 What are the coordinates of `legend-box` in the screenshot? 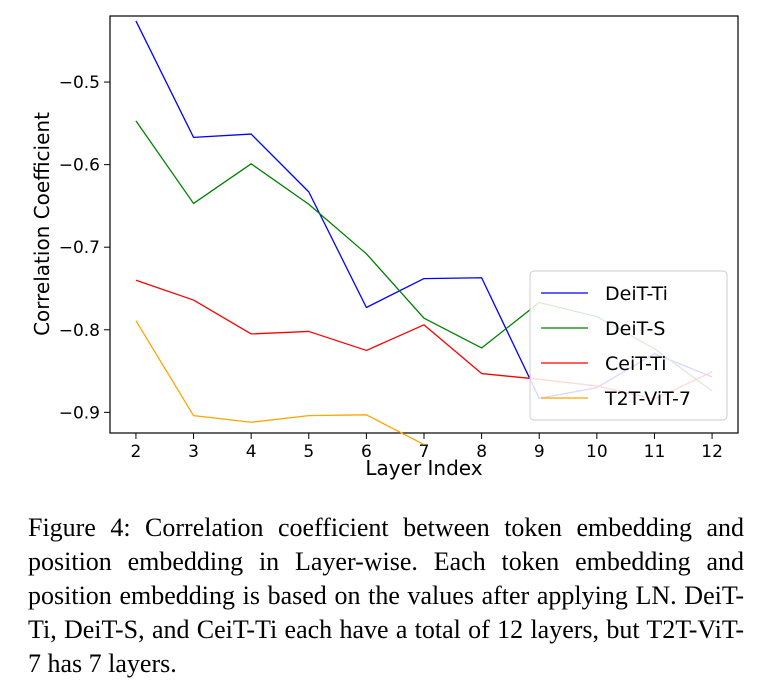 It's located at (628, 345).